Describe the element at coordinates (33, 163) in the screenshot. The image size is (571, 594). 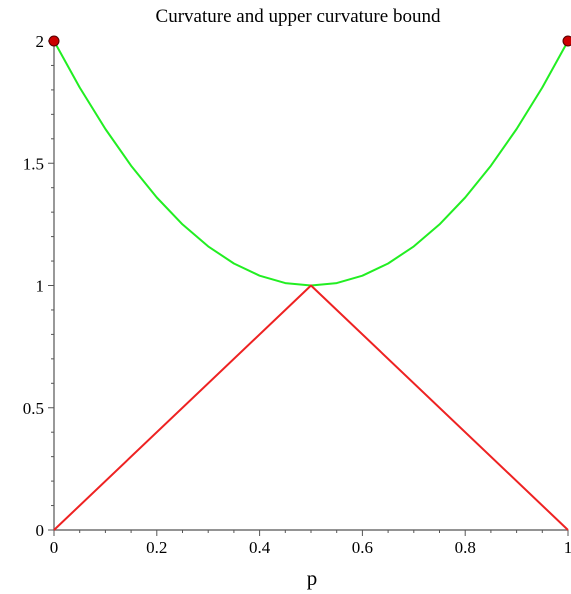
I see `y-tick-label: 1.5` at that location.